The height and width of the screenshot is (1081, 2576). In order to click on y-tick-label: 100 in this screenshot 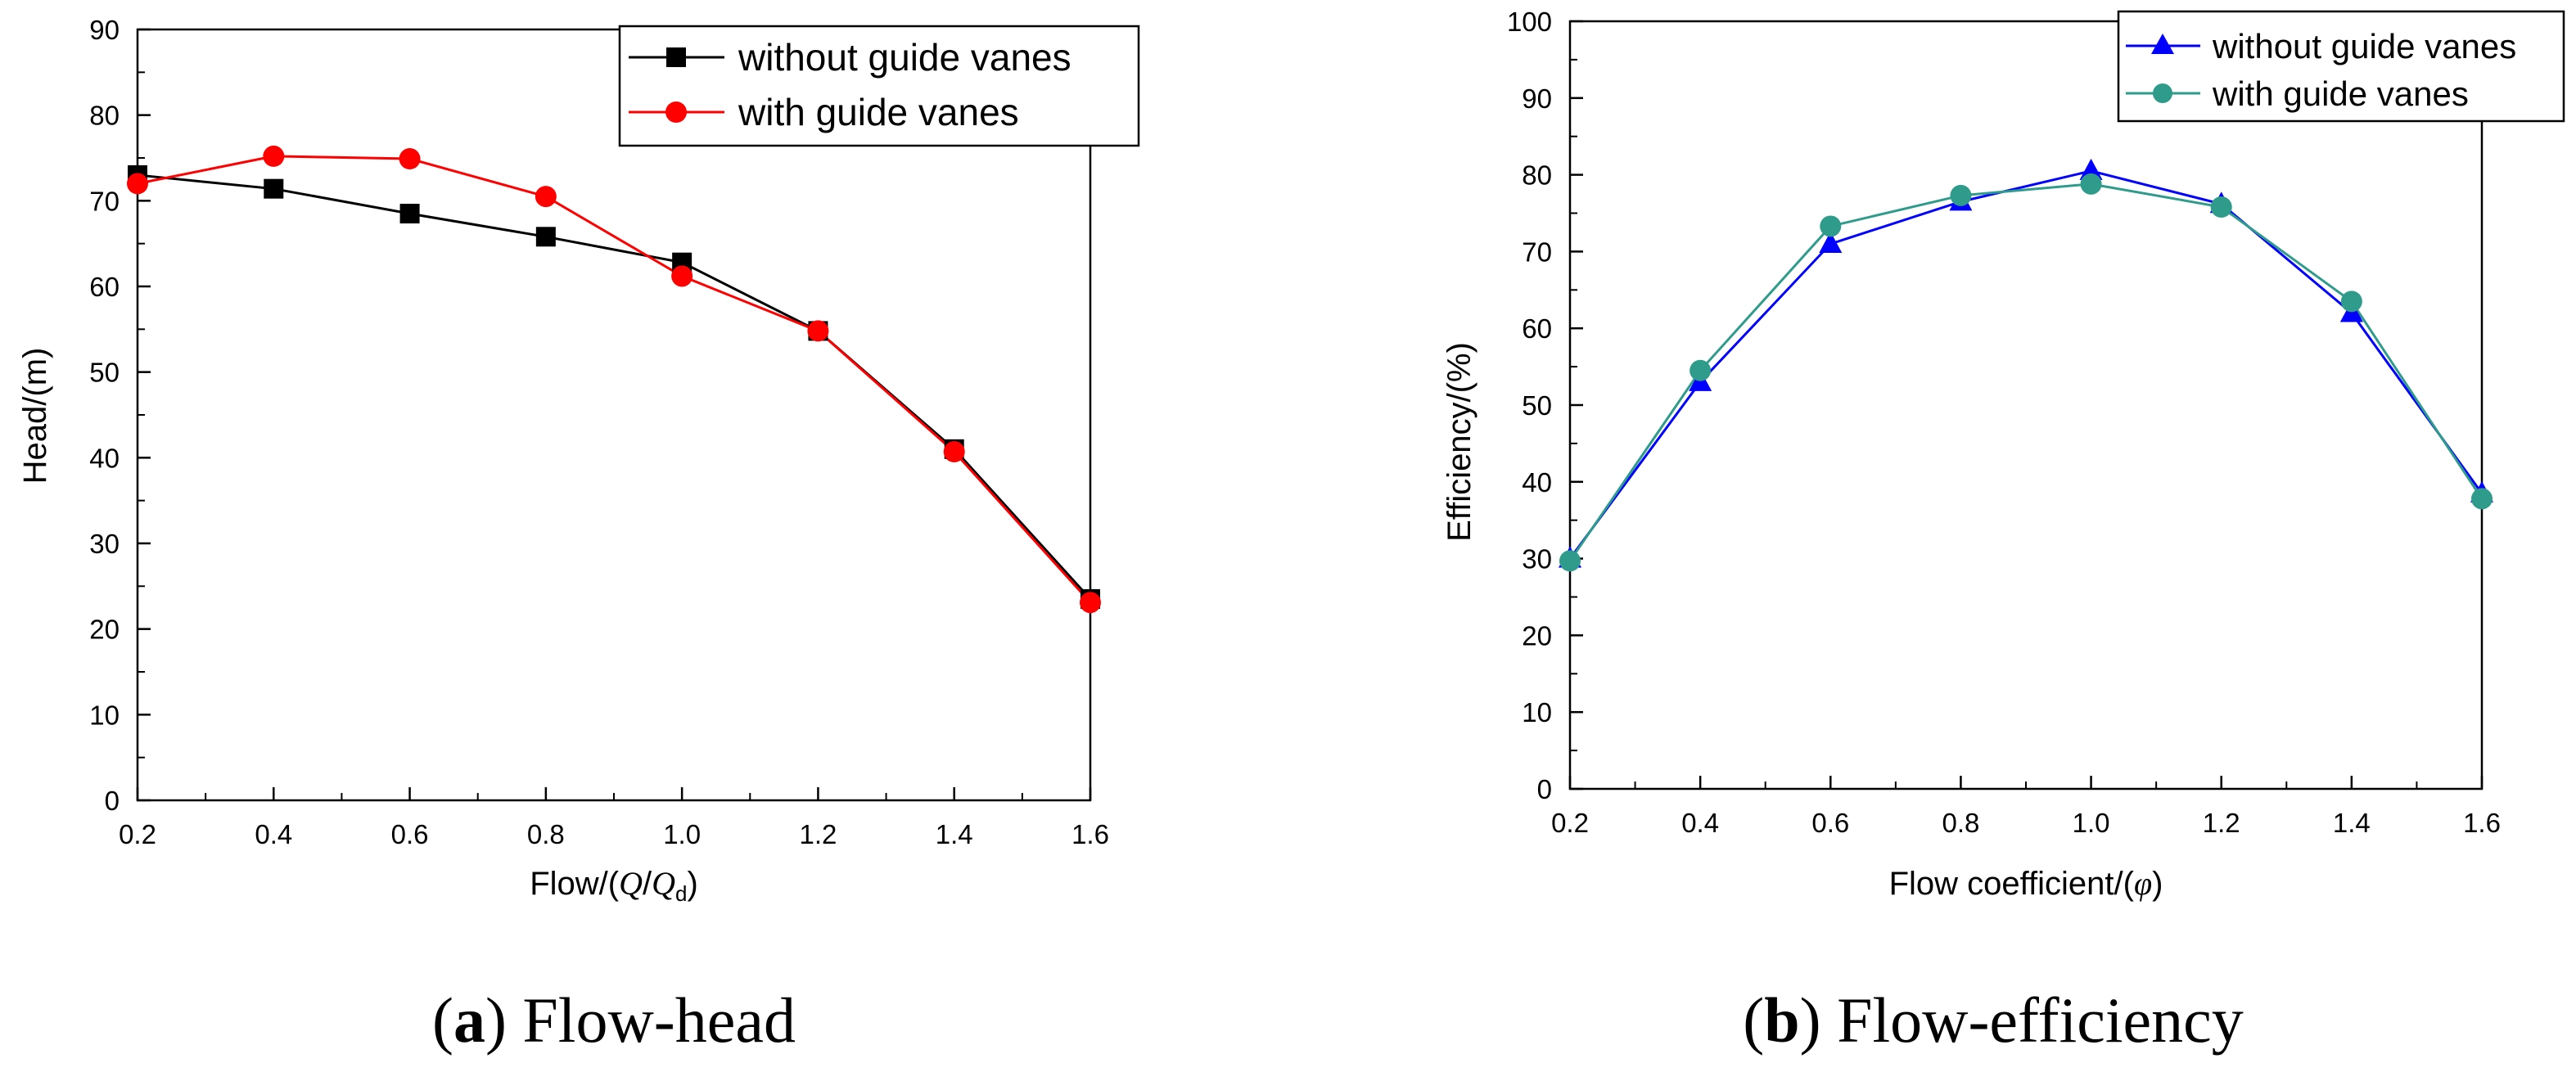, I will do `click(1529, 22)`.